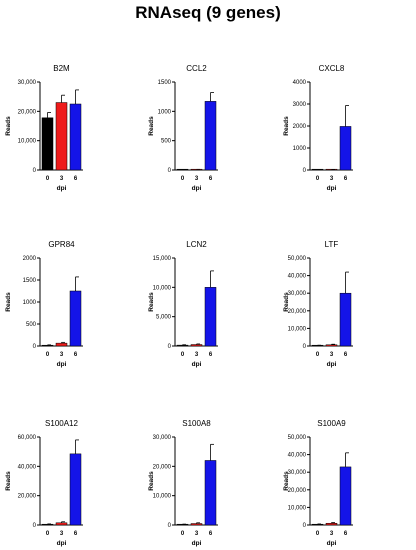 The height and width of the screenshot is (550, 416). What do you see at coordinates (208, 12) in the screenshot?
I see `page-title: RNAseq (9 genes)` at bounding box center [208, 12].